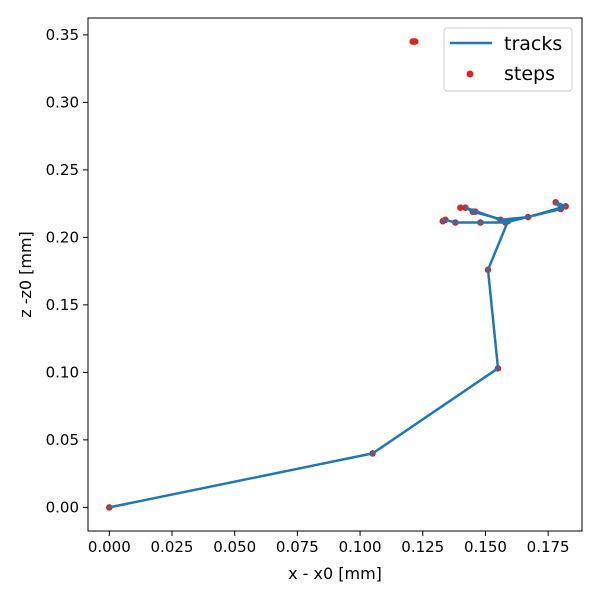 This screenshot has width=600, height=600. What do you see at coordinates (297, 547) in the screenshot?
I see `x-tick-label: 0.075` at bounding box center [297, 547].